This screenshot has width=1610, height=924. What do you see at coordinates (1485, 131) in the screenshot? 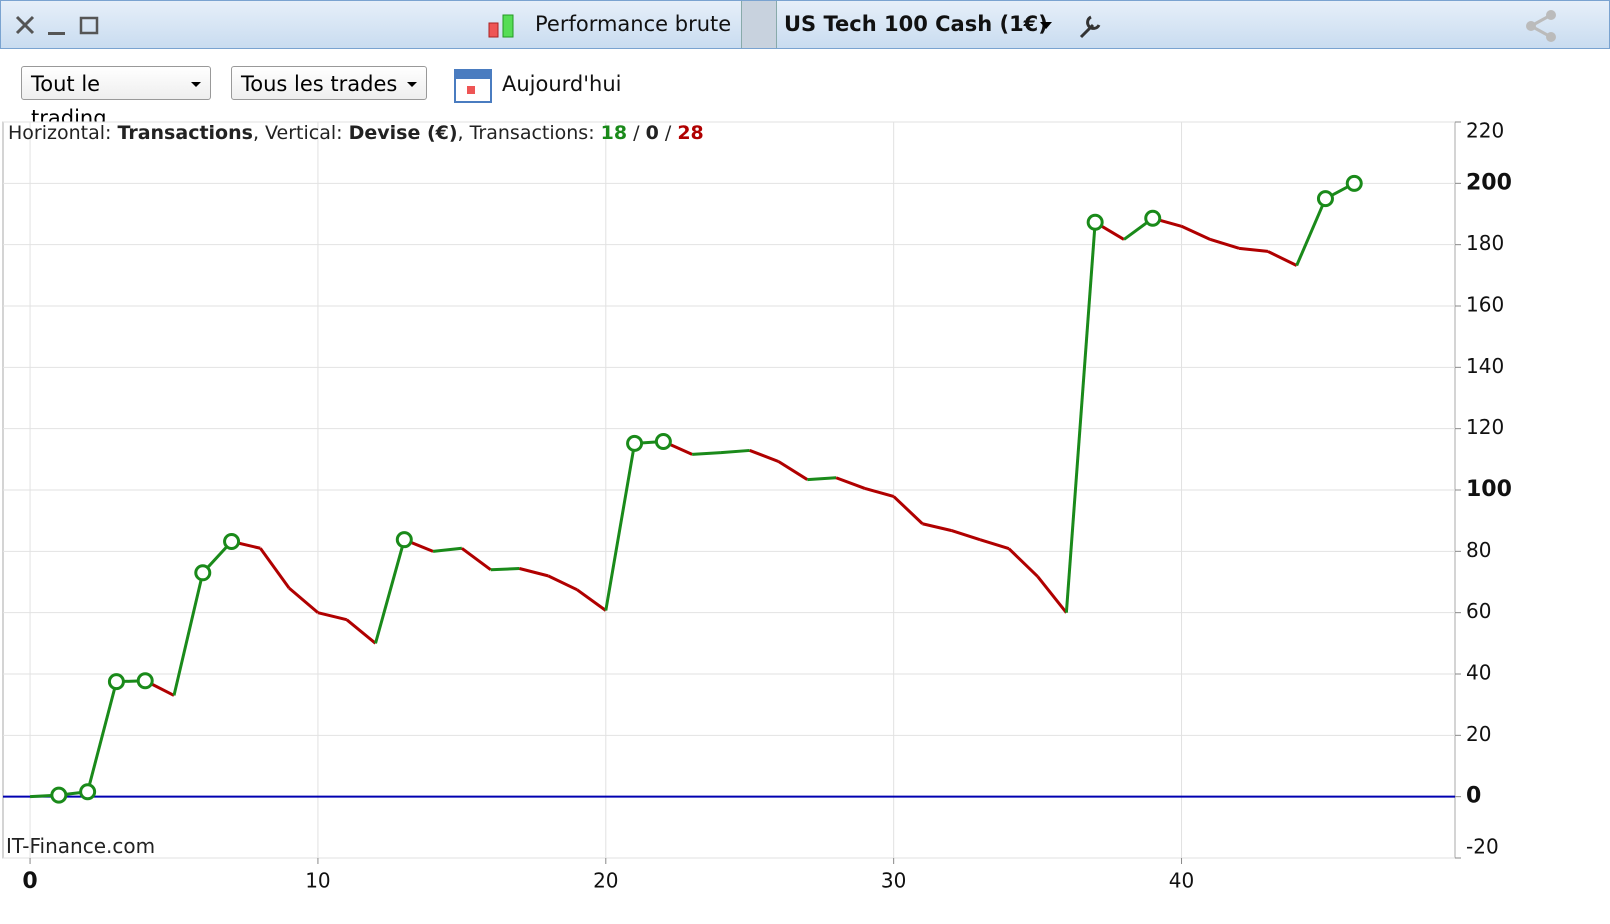
I see `y-tick-label: 220` at bounding box center [1485, 131].